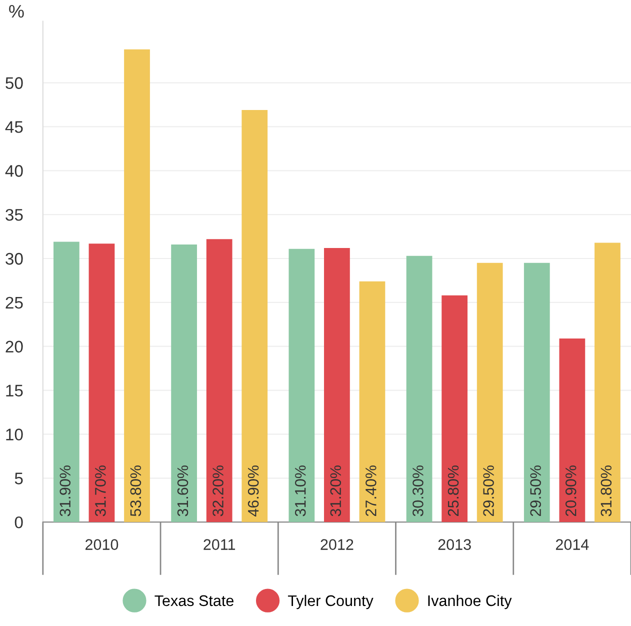 This screenshot has width=631, height=626. Describe the element at coordinates (18, 522) in the screenshot. I see `y-tick-label: 0` at that location.